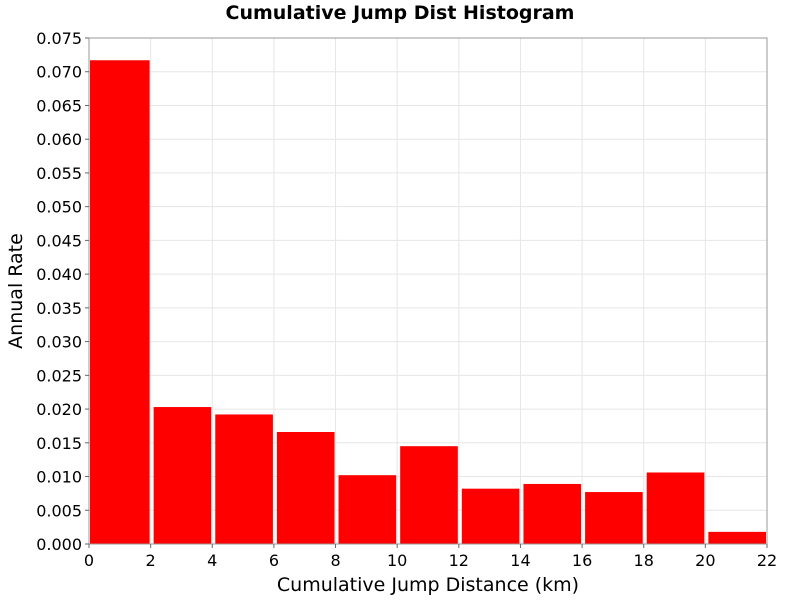  Describe the element at coordinates (59, 72) in the screenshot. I see `y-tick-label: 0.070` at that location.